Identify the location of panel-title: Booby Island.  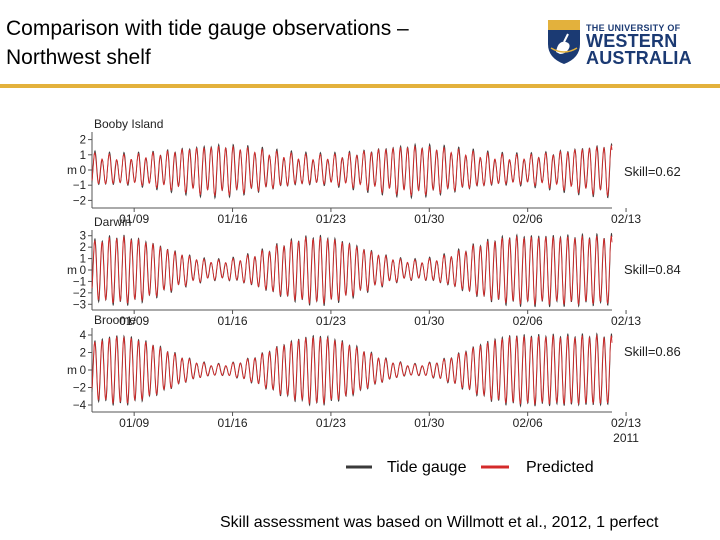
(128, 124).